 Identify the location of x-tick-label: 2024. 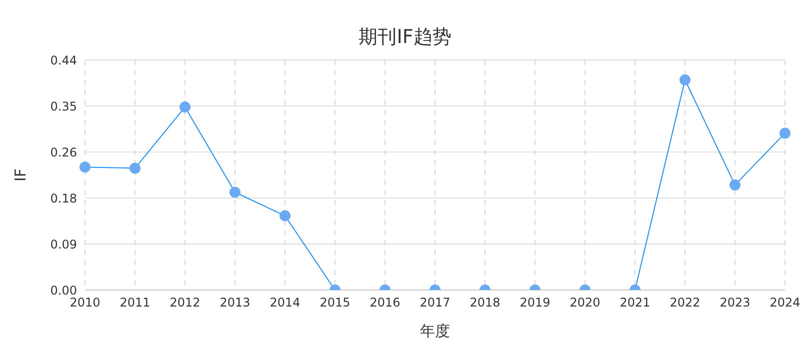
(785, 303).